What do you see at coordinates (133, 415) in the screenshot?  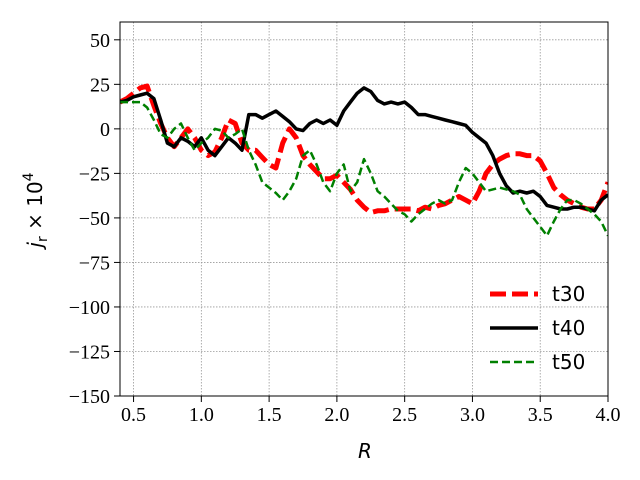 I see `x-tick-label: 0.5` at bounding box center [133, 415].